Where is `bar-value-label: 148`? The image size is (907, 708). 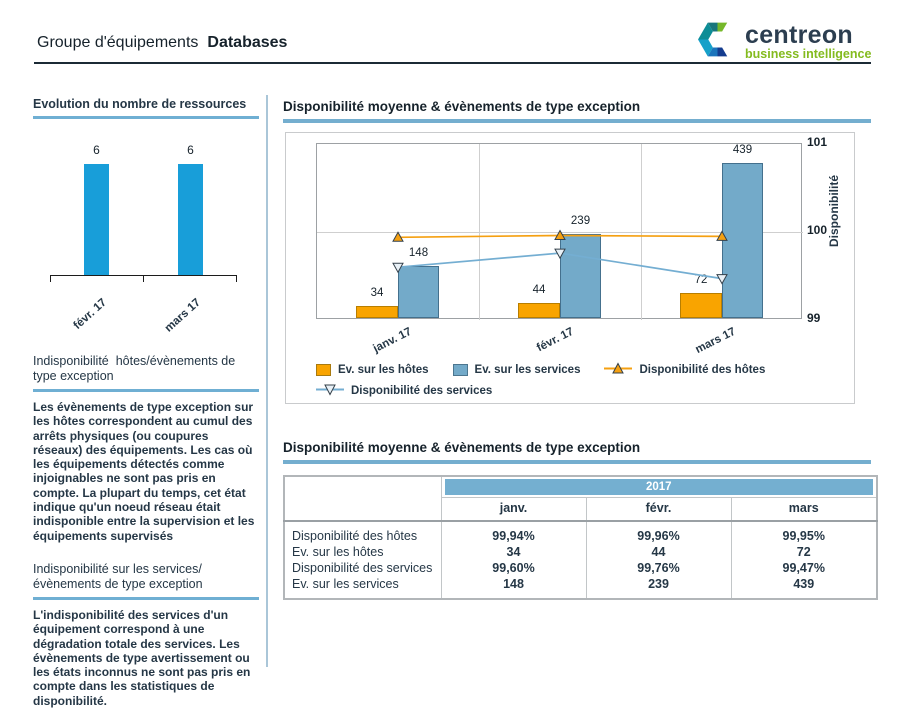 bar-value-label: 148 is located at coordinates (418, 253).